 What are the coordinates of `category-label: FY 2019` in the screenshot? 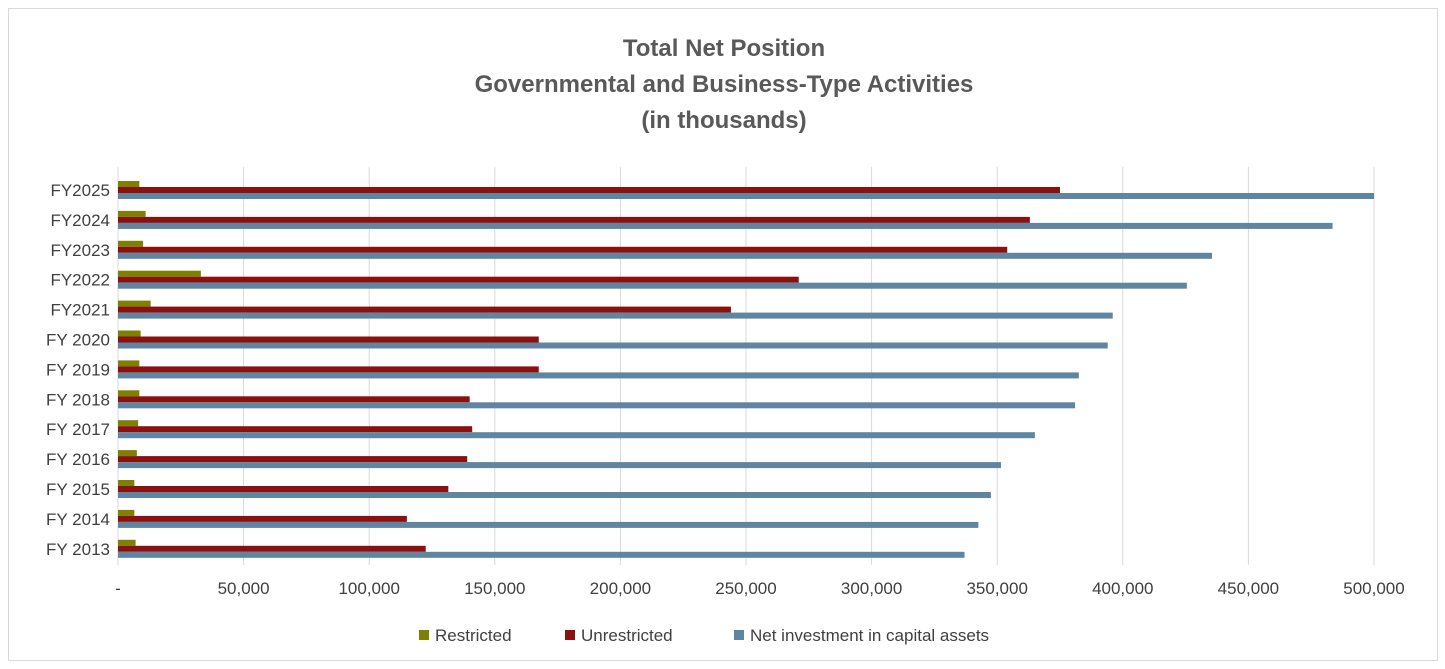 It's located at (78, 369).